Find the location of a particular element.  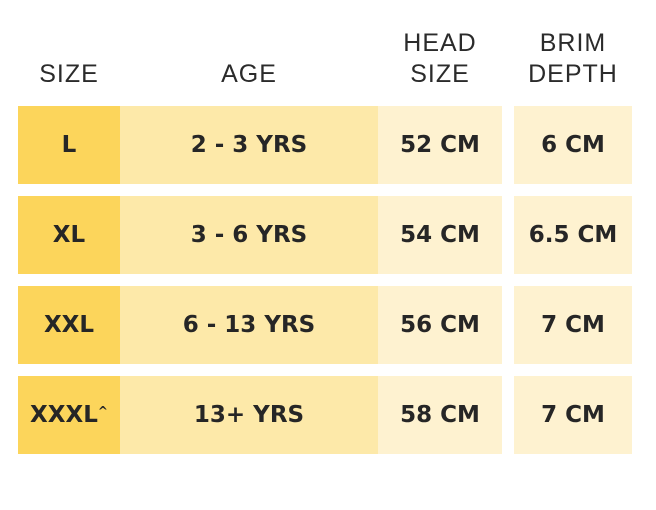

header-line: DEPTH is located at coordinates (573, 74).